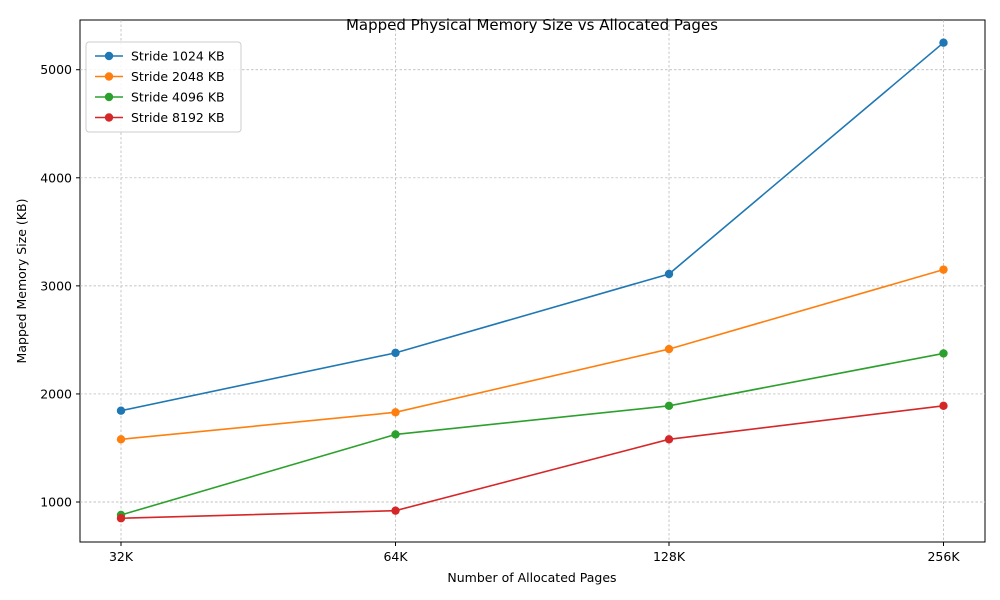 The image size is (1000, 600). Describe the element at coordinates (56, 69) in the screenshot. I see `y-tick-label: 5000` at that location.